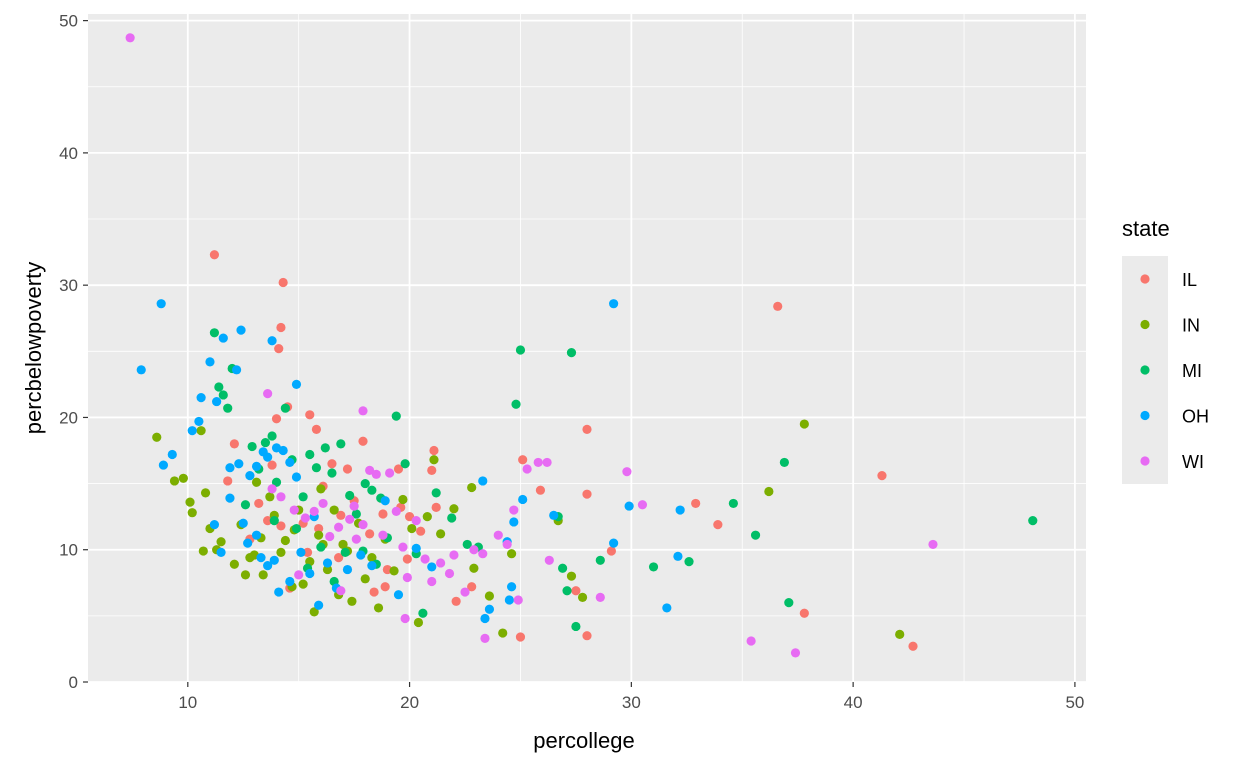 This screenshot has width=1248, height=768. Describe the element at coordinates (631, 702) in the screenshot. I see `x-tick-label: 30` at that location.